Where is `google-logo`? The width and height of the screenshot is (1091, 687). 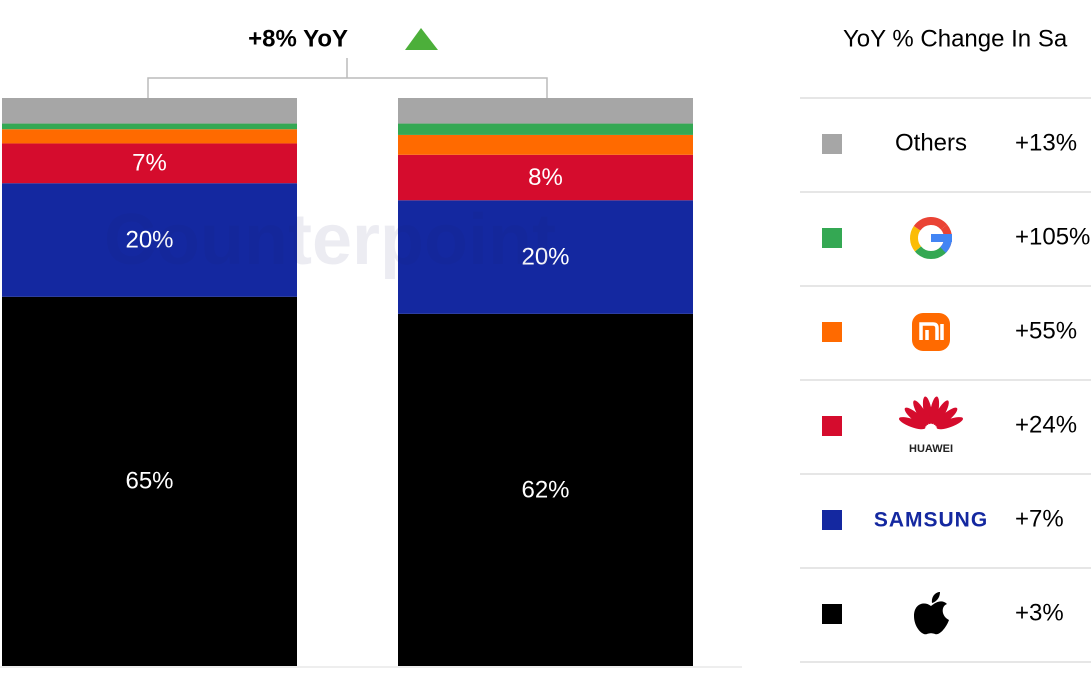 google-logo is located at coordinates (931, 238).